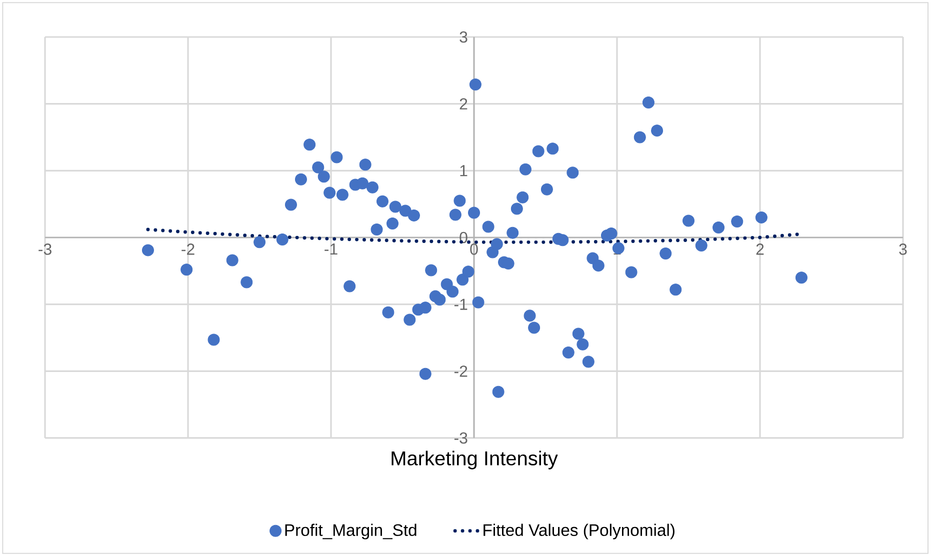  What do you see at coordinates (760, 249) in the screenshot?
I see `x-tick-label: 2` at bounding box center [760, 249].